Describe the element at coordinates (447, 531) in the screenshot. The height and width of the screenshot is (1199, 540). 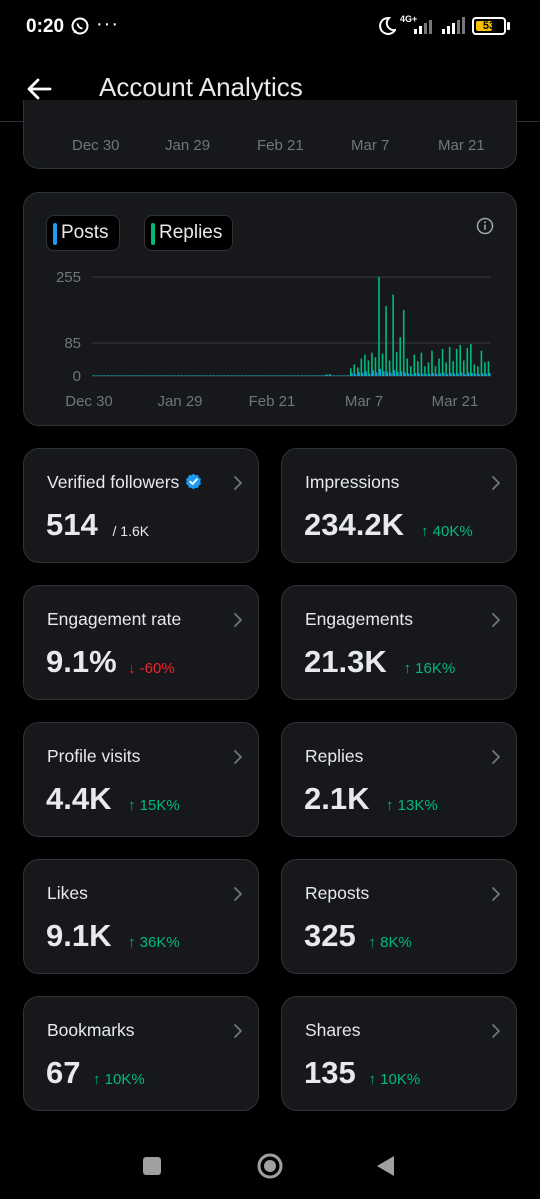
I see `metric-delta: ↑ 40K%` at that location.